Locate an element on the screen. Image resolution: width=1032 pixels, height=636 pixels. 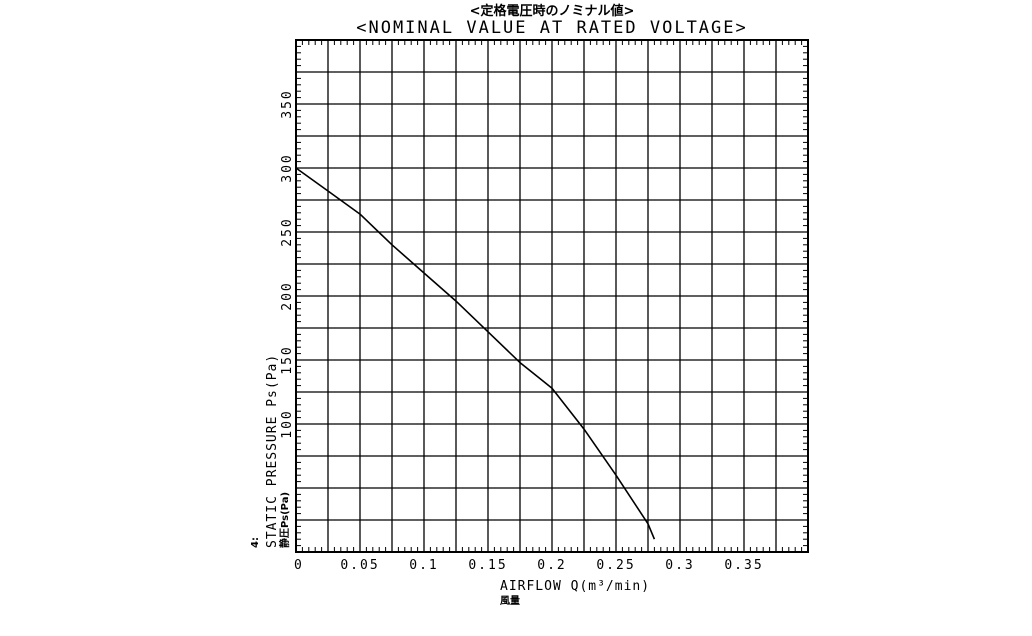
x-tick-label: 0.2 is located at coordinates (551, 565).